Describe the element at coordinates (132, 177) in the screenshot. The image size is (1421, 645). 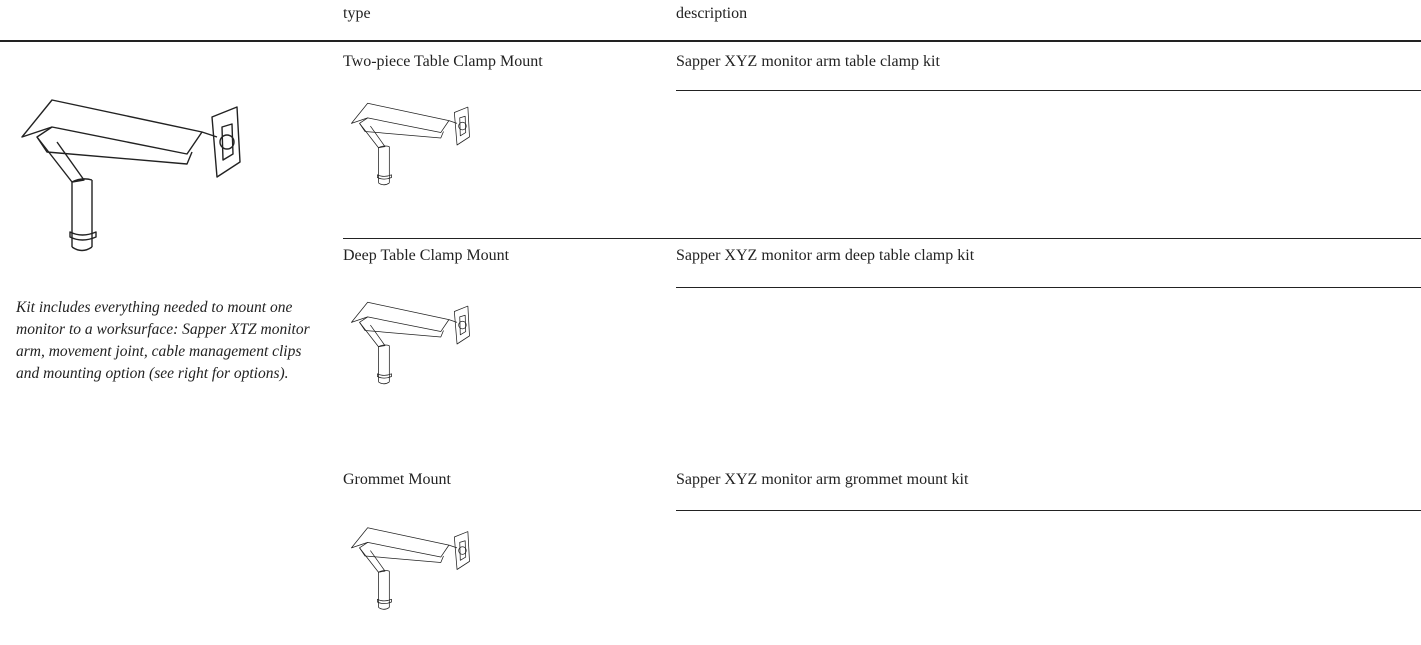
I see `arm-illustration` at that location.